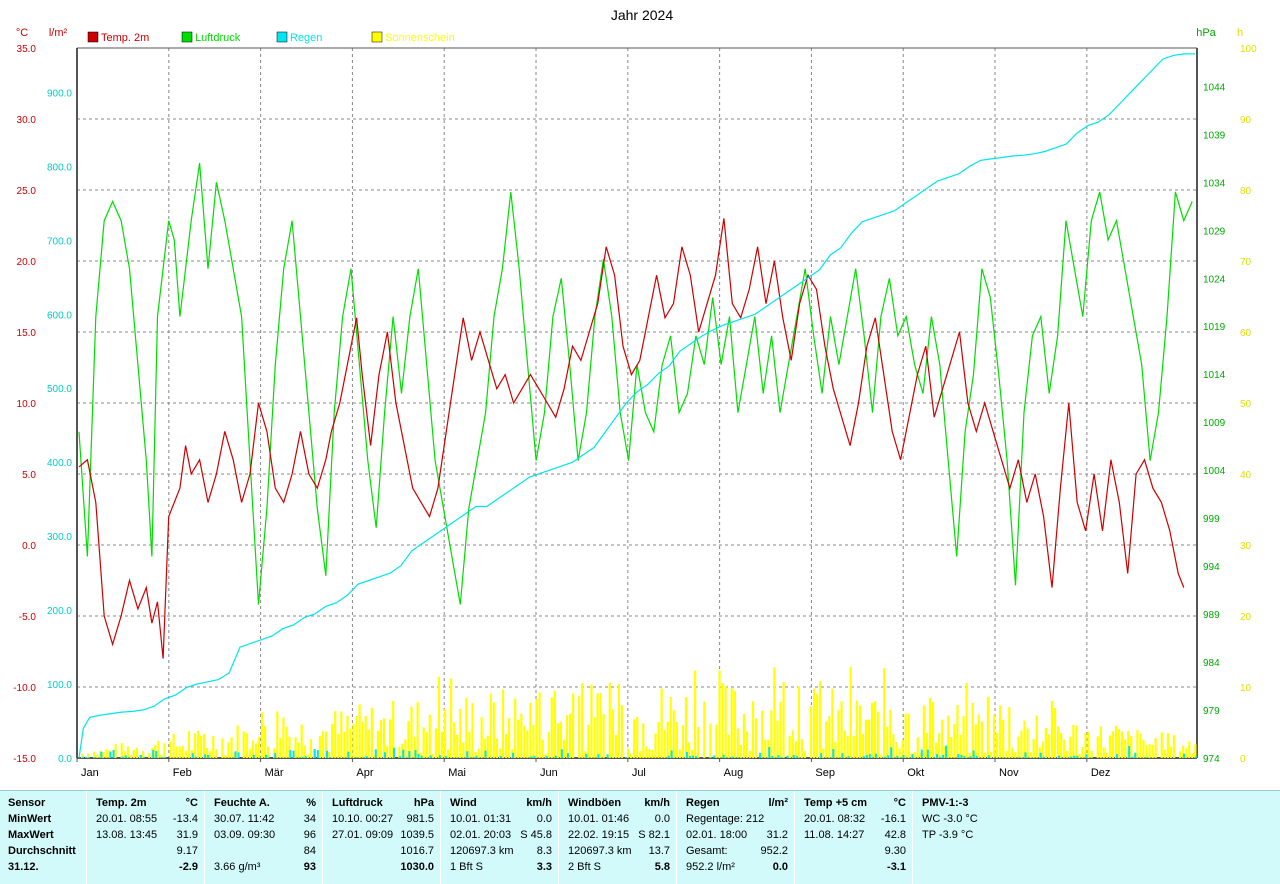  What do you see at coordinates (125, 38) in the screenshot?
I see `legend-label: Temp. 2m` at bounding box center [125, 38].